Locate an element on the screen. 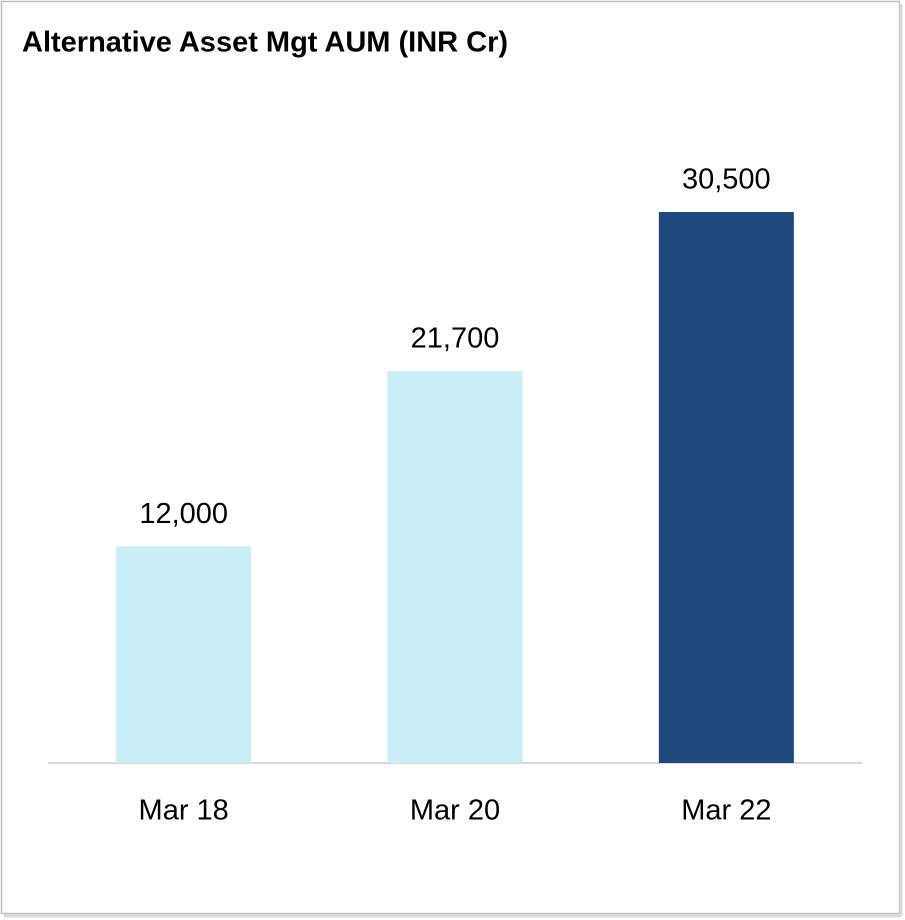 Image resolution: width=905 pixels, height=920 pixels. x-tick-label: Mar 20 is located at coordinates (455, 811).